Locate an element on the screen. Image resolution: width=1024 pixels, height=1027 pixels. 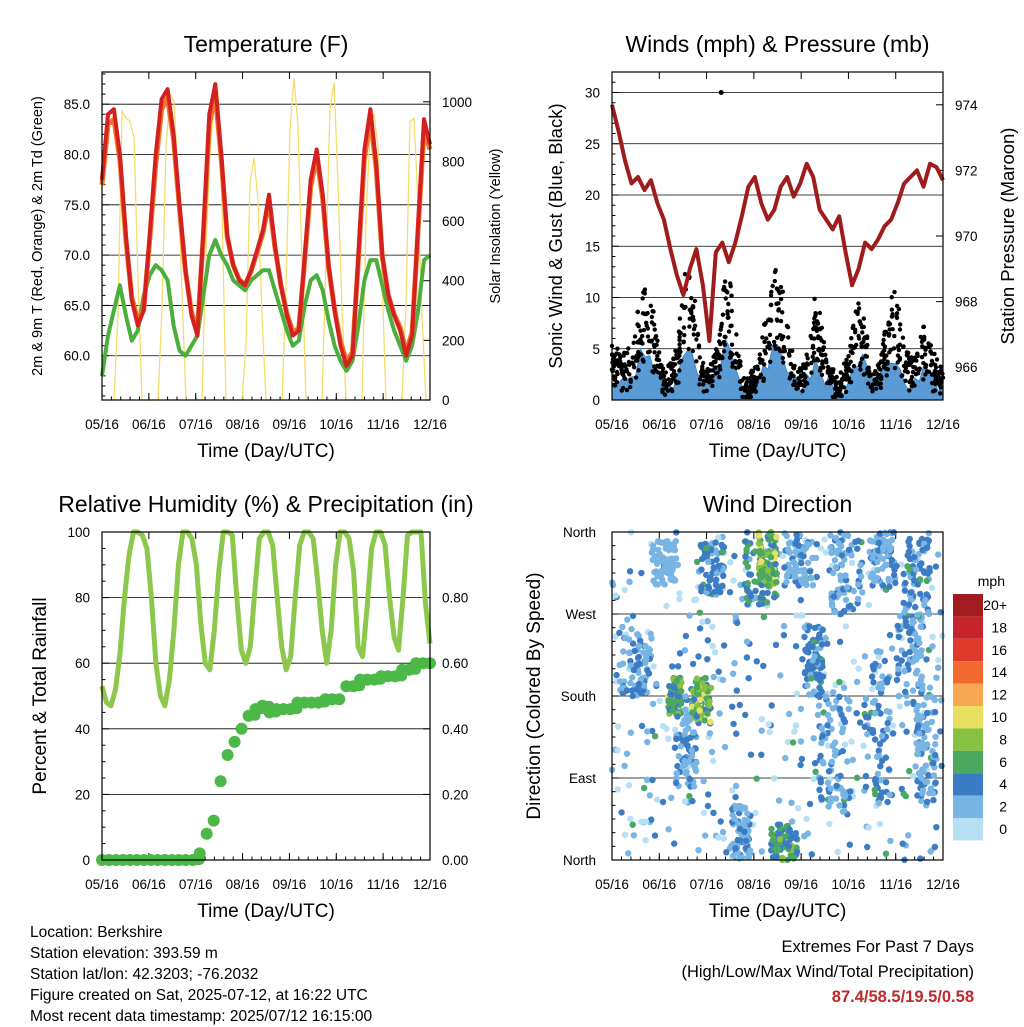
wind_direction-xtick-label: 08/16 is located at coordinates (754, 884).